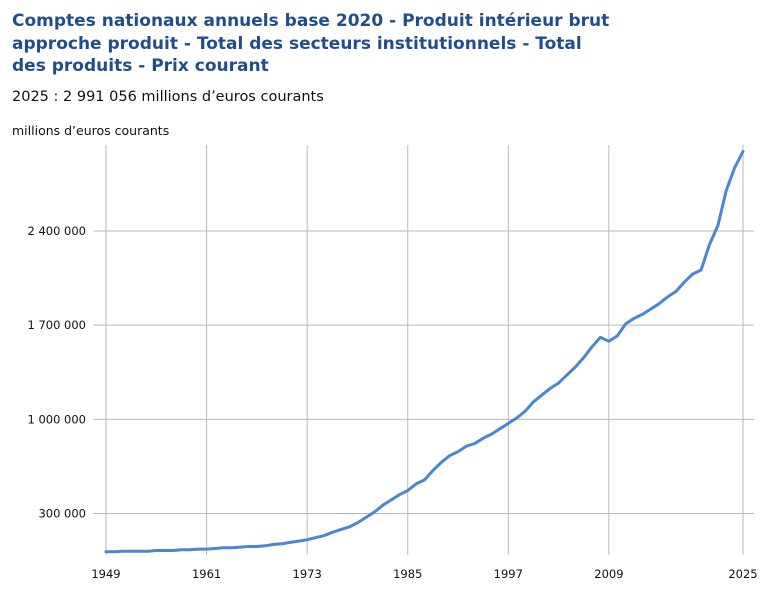 Image resolution: width=774 pixels, height=603 pixels. What do you see at coordinates (407, 574) in the screenshot?
I see `x-tick-label: 1985` at bounding box center [407, 574].